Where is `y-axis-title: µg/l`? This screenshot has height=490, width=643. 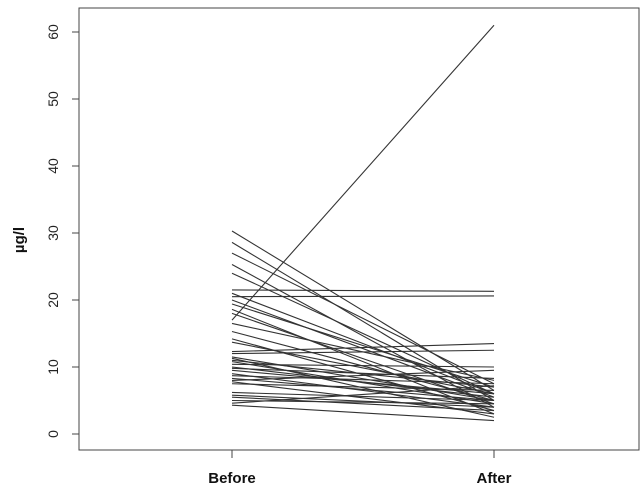
y-axis-title: µg/l is located at coordinates (19, 240).